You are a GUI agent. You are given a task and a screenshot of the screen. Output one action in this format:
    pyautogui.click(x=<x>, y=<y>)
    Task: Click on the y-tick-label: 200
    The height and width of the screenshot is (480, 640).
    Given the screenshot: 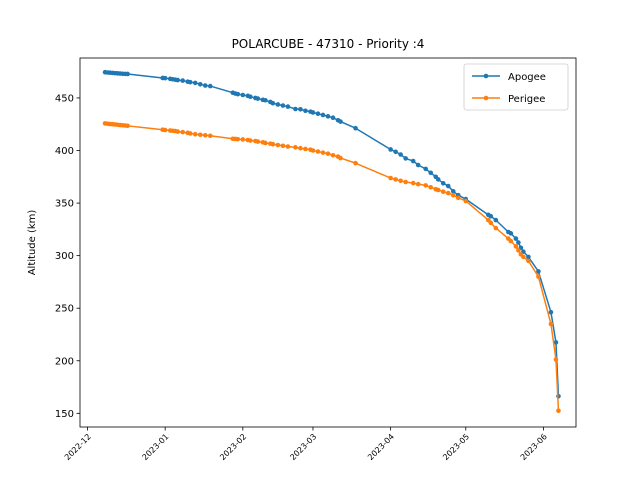 What is the action you would take?
    pyautogui.click(x=64, y=361)
    